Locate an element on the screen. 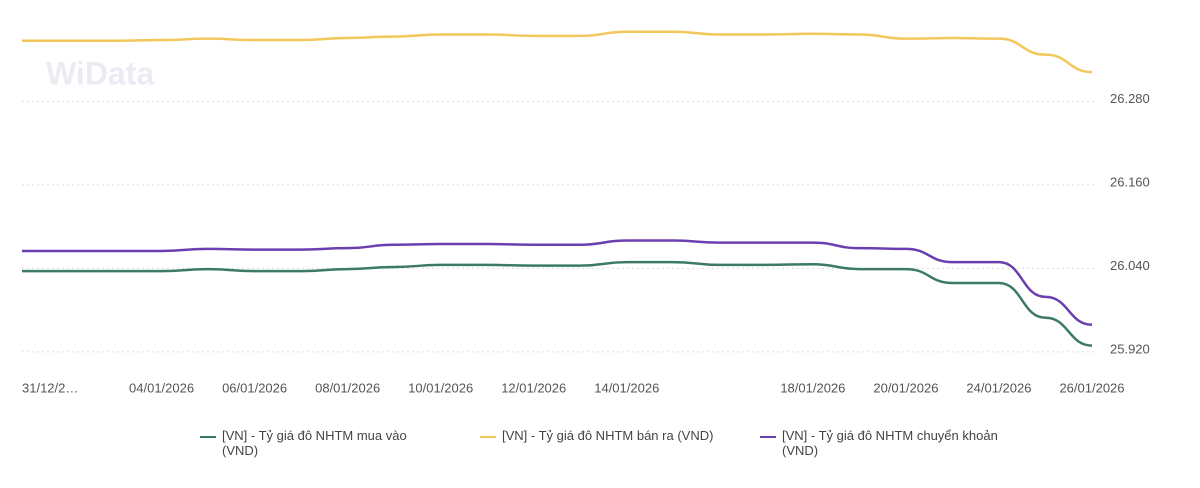  x-tick-label: 18/01/2026 is located at coordinates (812, 387).